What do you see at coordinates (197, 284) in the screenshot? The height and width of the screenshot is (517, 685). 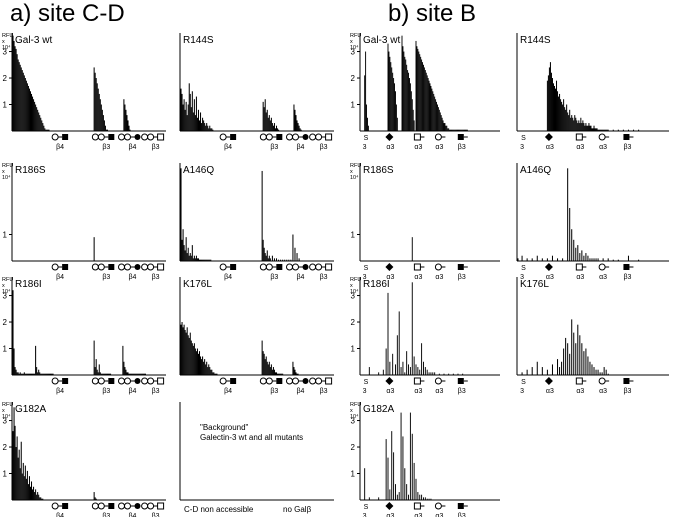 I see `panel-label: K176L` at bounding box center [197, 284].